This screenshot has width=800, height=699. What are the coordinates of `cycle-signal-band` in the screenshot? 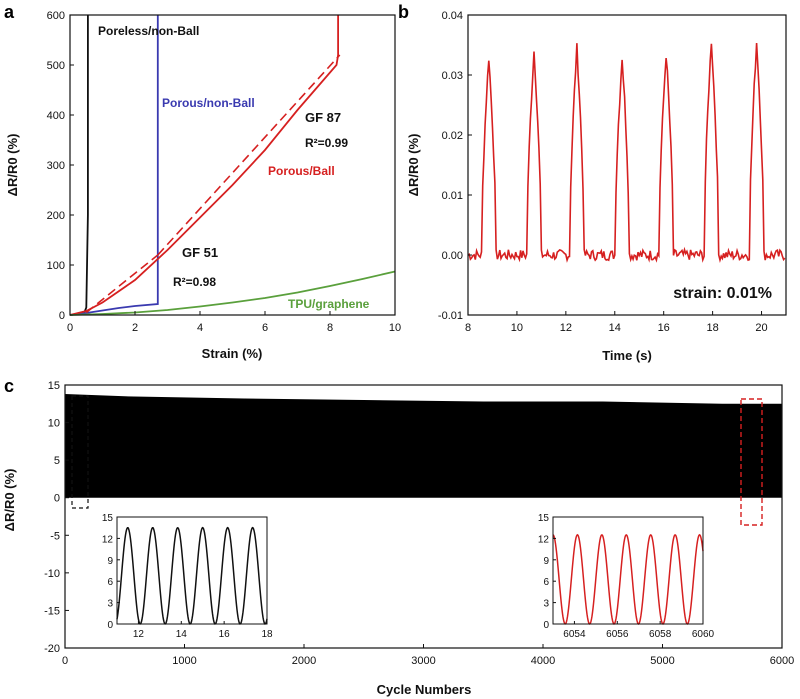 It's located at (423, 446).